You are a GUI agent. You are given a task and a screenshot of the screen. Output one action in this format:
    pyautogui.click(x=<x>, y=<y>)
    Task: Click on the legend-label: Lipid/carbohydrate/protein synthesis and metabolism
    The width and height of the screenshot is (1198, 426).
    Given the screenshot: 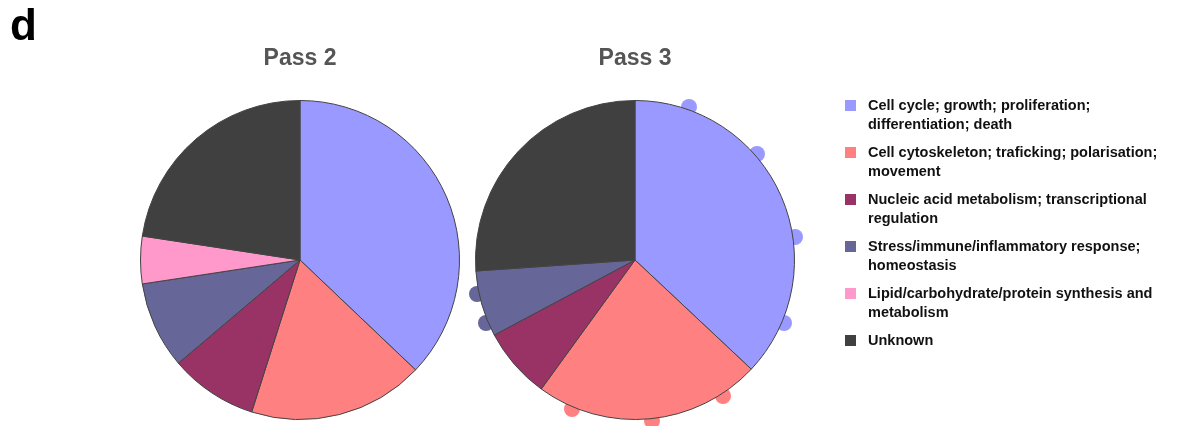 What is the action you would take?
    pyautogui.click(x=1011, y=303)
    